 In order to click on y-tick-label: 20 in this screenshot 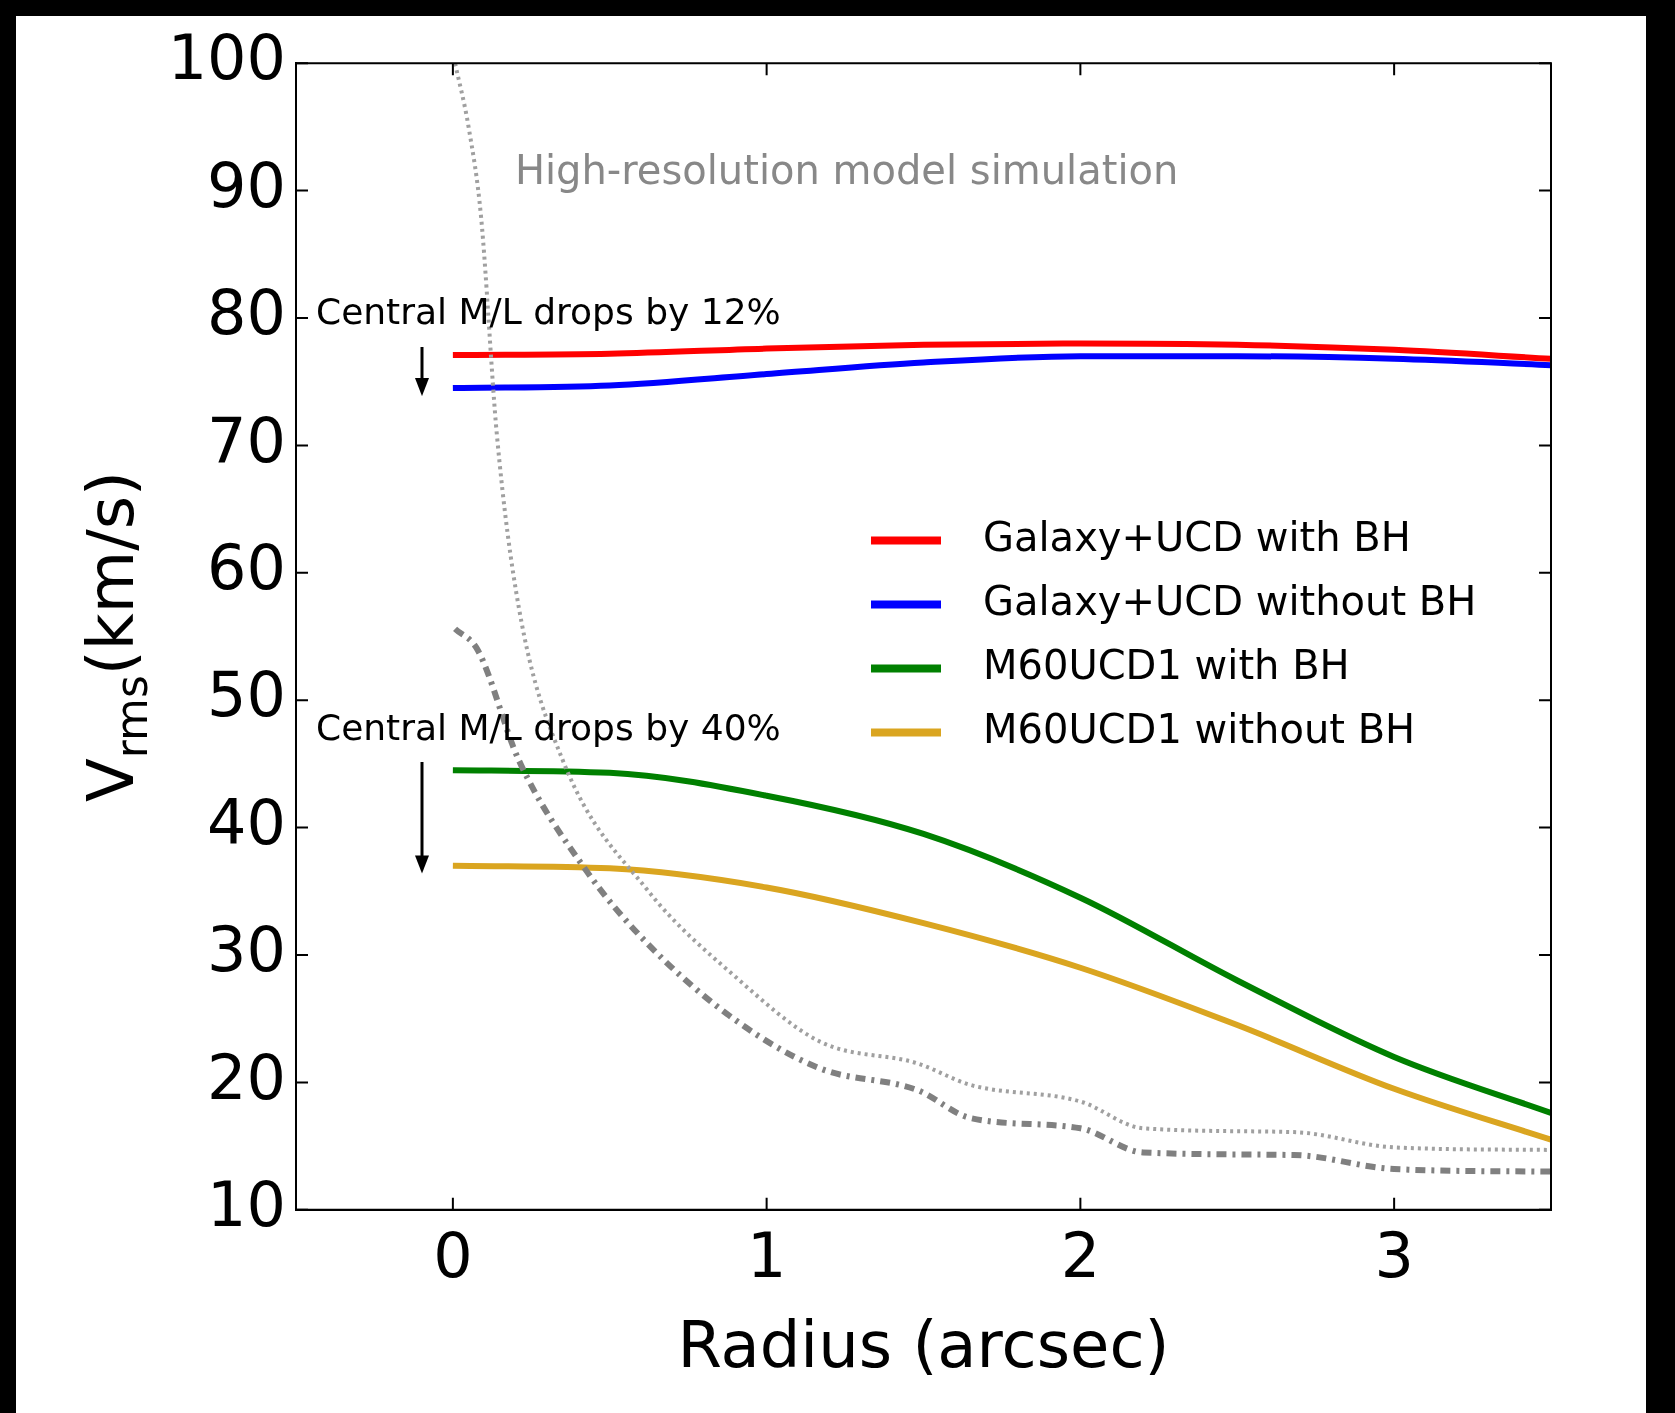, I will do `click(246, 1077)`.